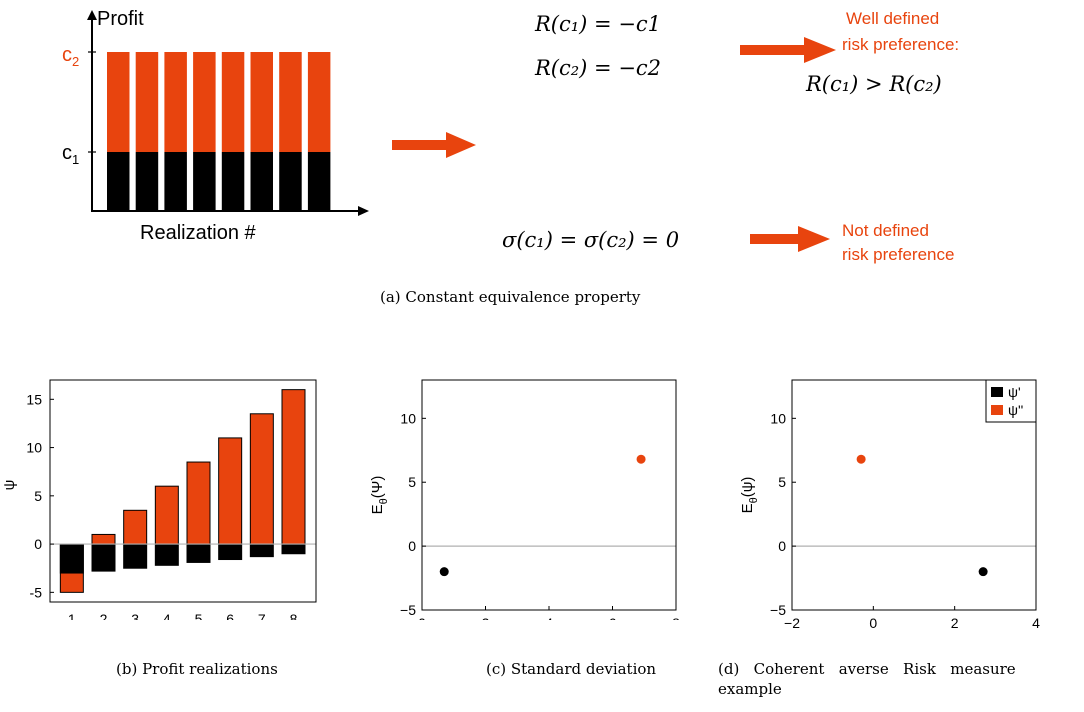 The width and height of the screenshot is (1084, 712). I want to click on schematic-ylabel: Profit, so click(120, 19).